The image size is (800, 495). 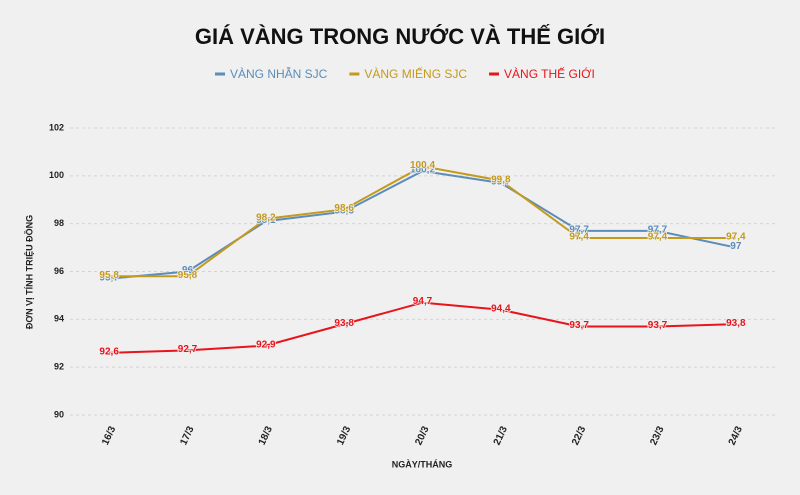 What do you see at coordinates (109, 351) in the screenshot?
I see `data-label: 92,6` at bounding box center [109, 351].